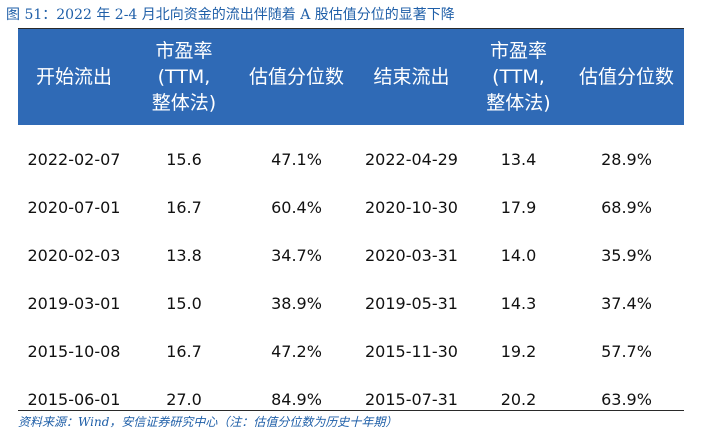  What do you see at coordinates (411, 159) in the screenshot?
I see `cell-end-date: 2022-04-29` at bounding box center [411, 159].